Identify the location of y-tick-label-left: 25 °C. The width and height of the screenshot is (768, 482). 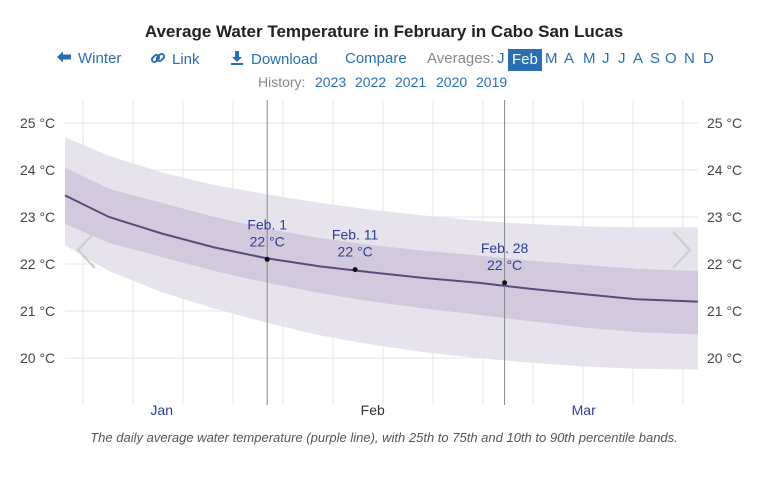
(37, 123).